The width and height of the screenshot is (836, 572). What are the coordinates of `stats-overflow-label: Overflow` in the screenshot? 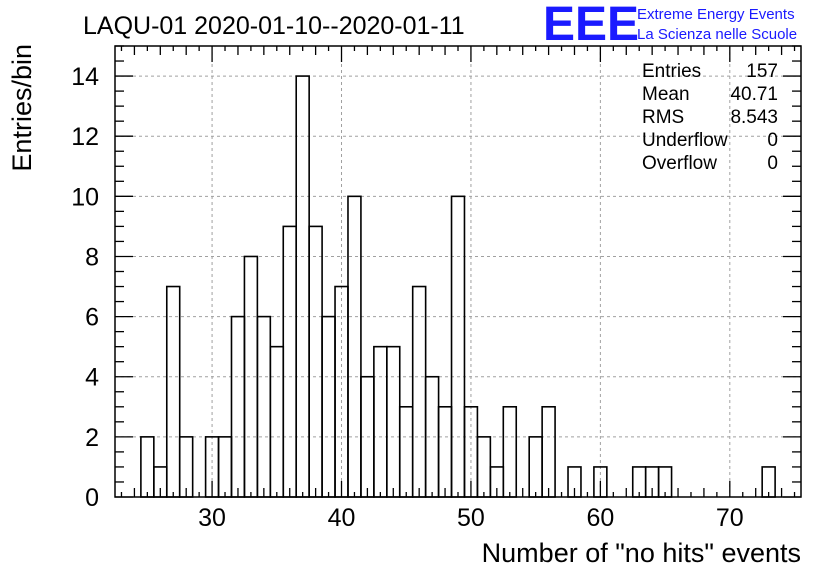 It's located at (679, 163).